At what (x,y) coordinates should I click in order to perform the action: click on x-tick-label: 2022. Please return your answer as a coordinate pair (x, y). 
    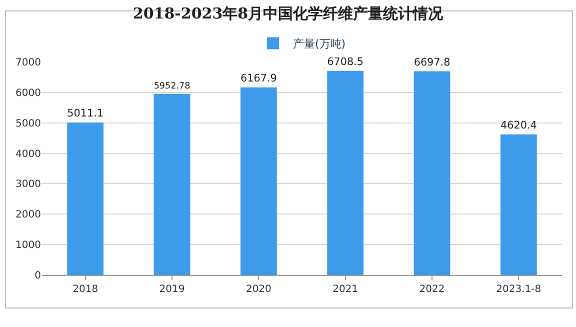
    Looking at the image, I should click on (432, 289).